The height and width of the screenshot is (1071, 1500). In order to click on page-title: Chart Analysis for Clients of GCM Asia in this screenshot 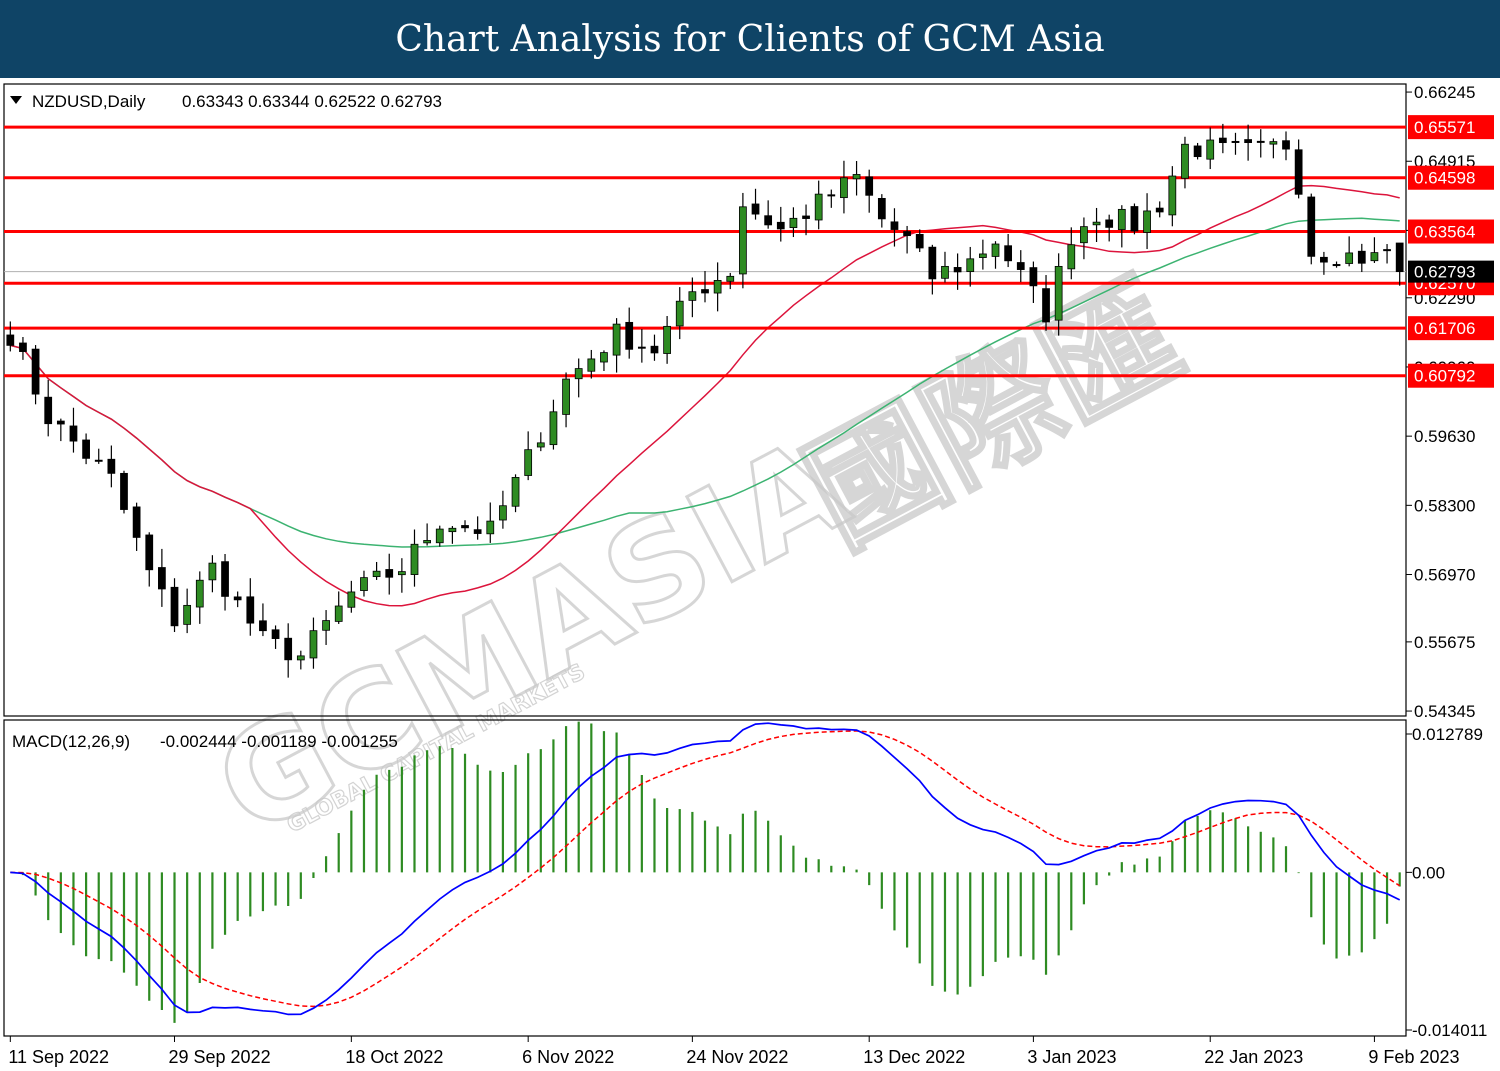, I will do `click(750, 39)`.